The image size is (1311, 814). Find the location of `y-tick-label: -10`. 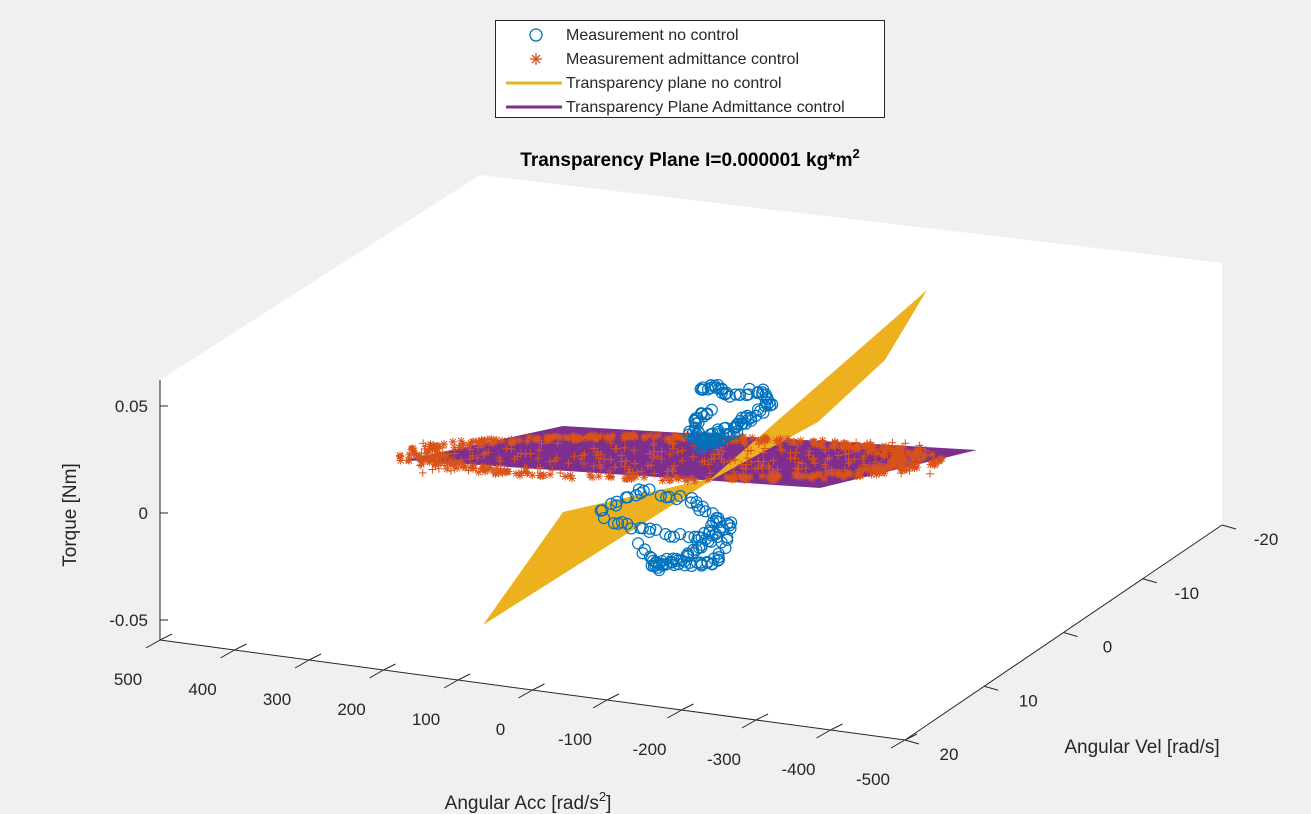

y-tick-label: -10 is located at coordinates (1186, 593).